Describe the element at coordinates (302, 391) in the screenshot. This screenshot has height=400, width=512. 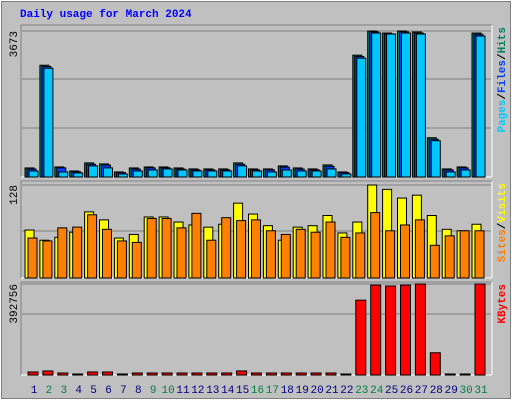
I see `x-tick-label: 19` at that location.